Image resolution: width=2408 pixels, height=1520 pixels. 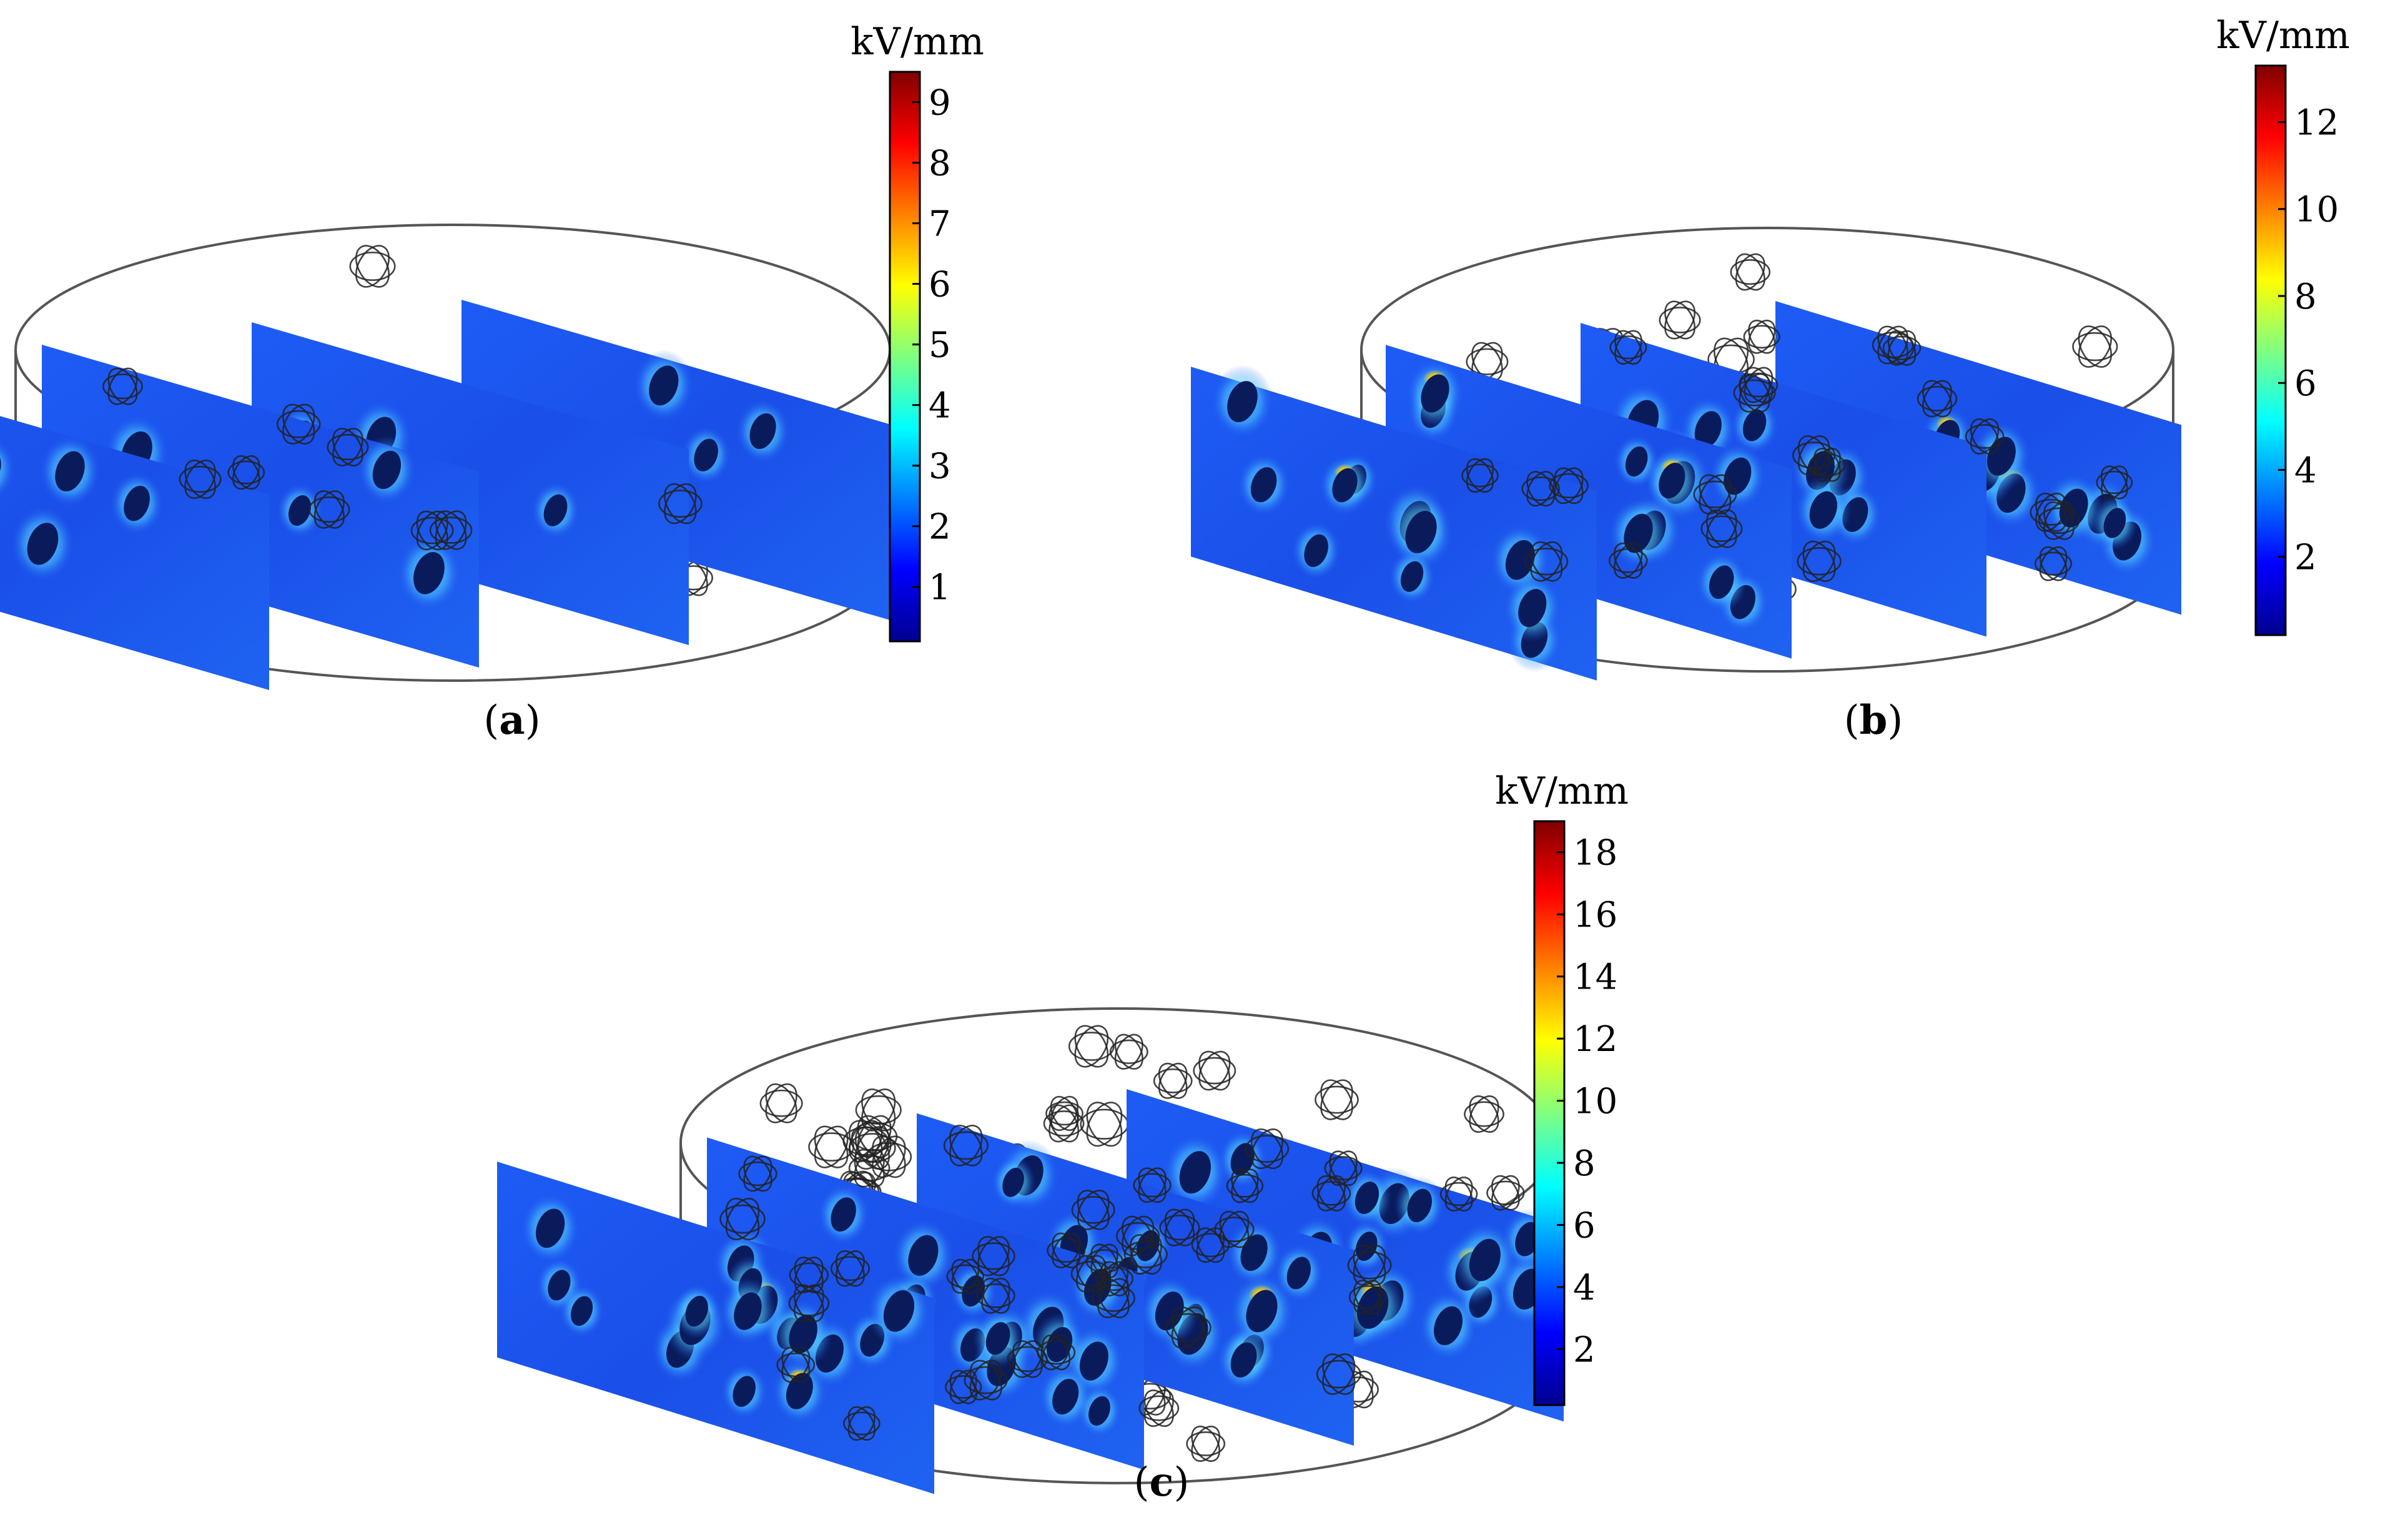 I want to click on cross-section-slice, so click(x=715, y=1328).